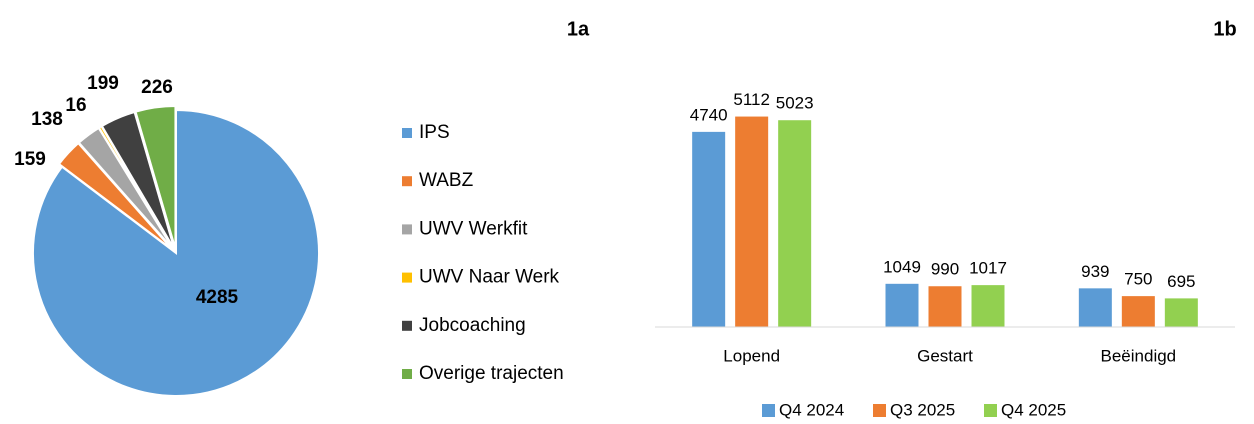 The image size is (1254, 424). Describe the element at coordinates (30, 159) in the screenshot. I see `data-label: 159` at that location.